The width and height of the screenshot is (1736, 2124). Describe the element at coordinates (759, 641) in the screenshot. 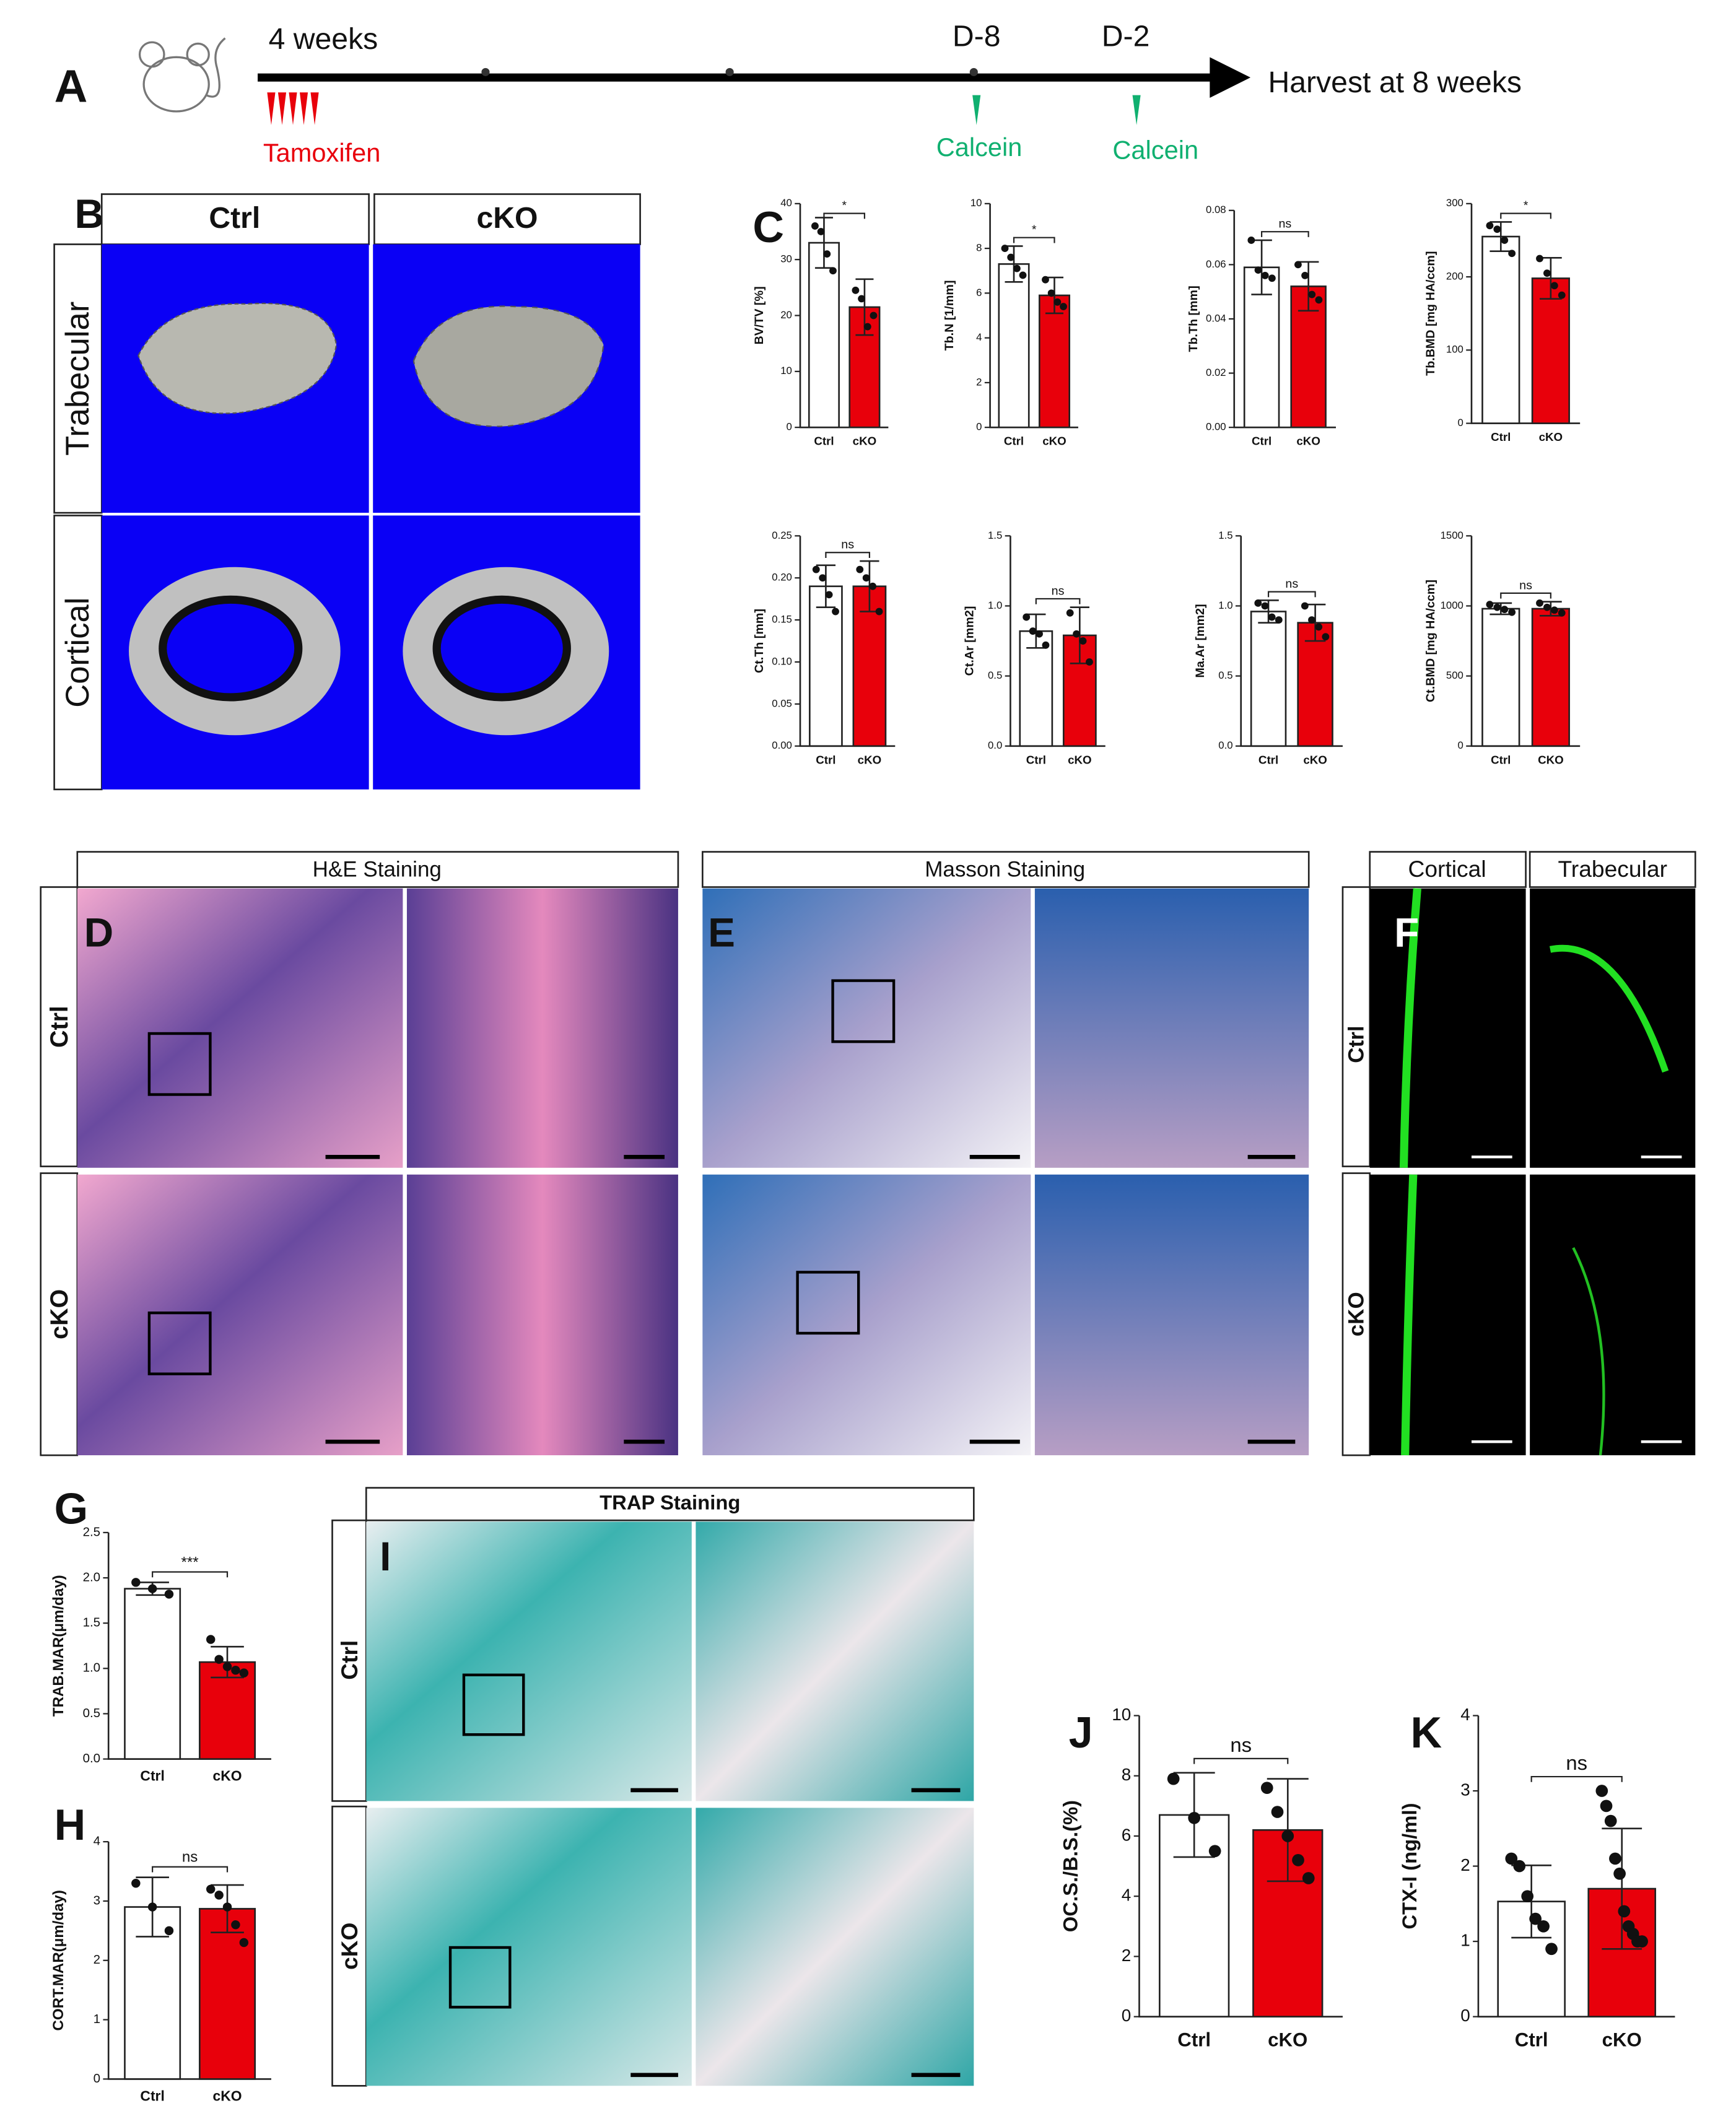

I see `y-axis-label: Ct.Th [mm]` at that location.